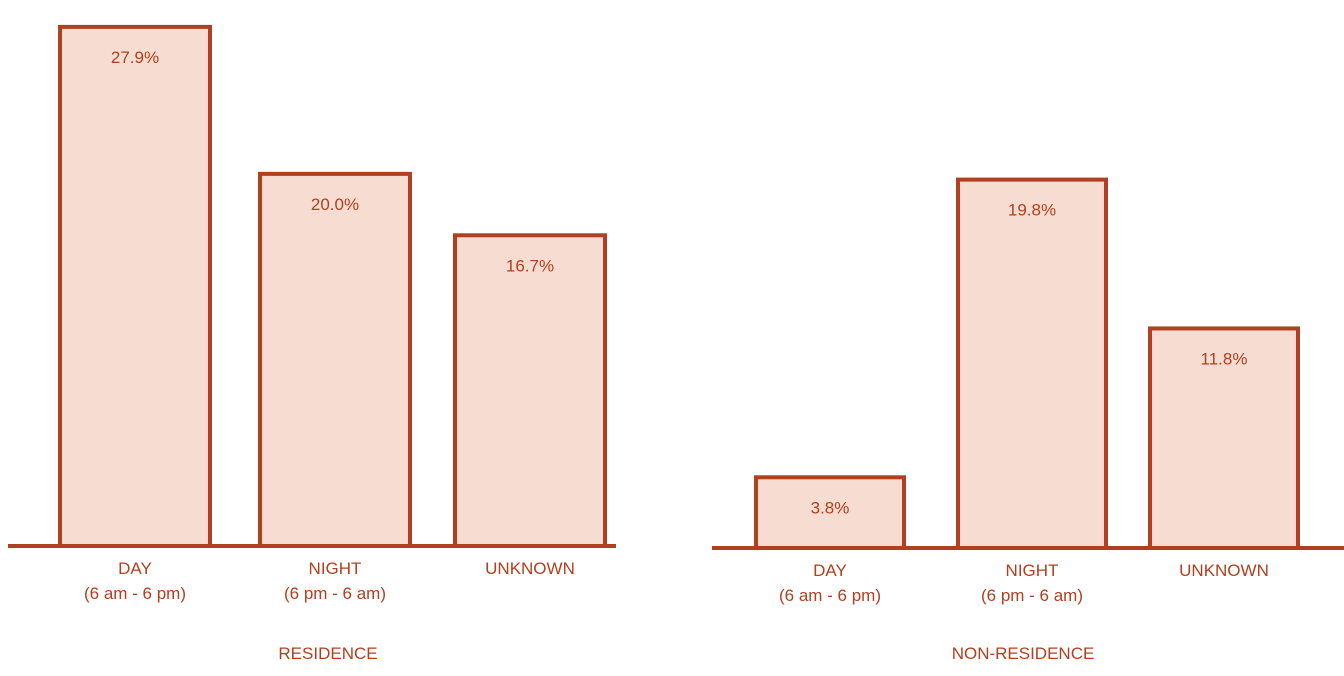 Image resolution: width=1344 pixels, height=676 pixels. I want to click on bar-value-label: 16.7%, so click(530, 265).